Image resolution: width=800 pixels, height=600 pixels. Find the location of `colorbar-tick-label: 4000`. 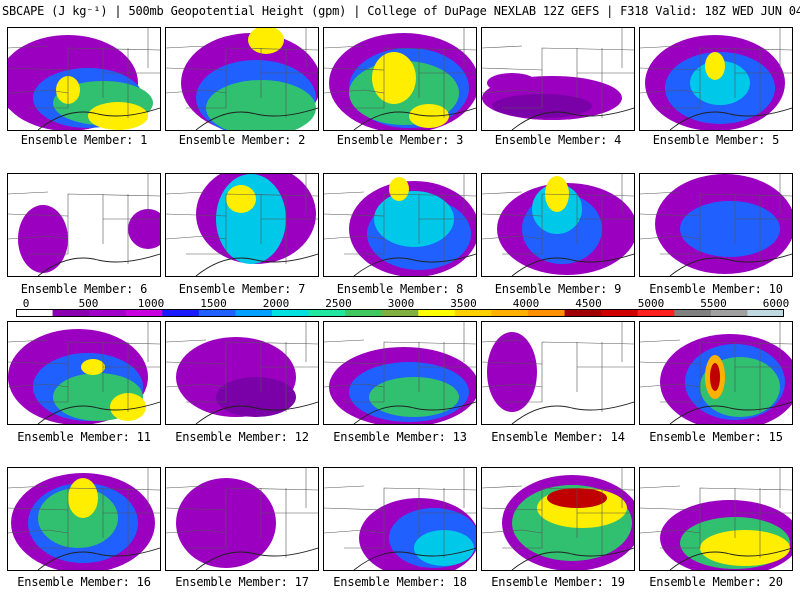

colorbar-tick-label: 4000 is located at coordinates (526, 303).